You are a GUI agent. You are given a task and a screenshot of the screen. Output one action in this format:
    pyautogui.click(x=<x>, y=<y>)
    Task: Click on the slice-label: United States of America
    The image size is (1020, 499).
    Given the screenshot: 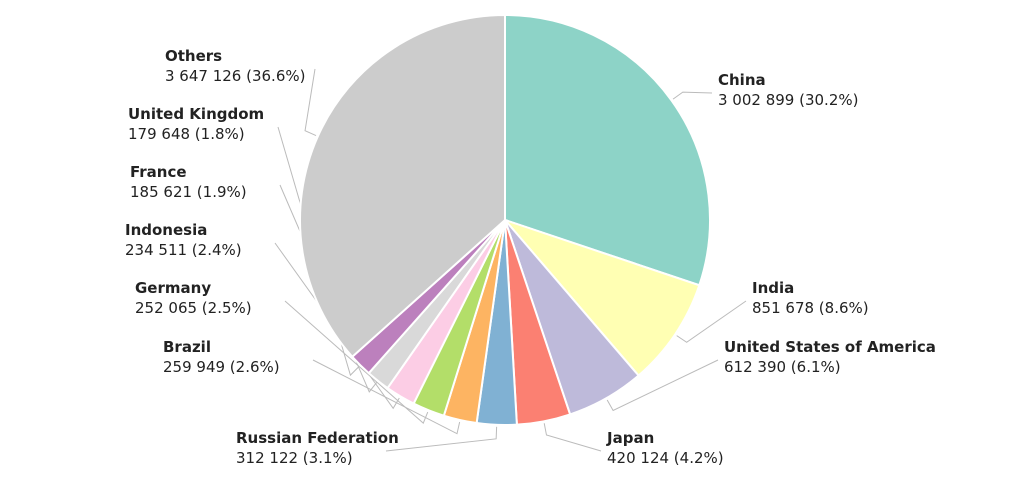 What is the action you would take?
    pyautogui.click(x=830, y=347)
    